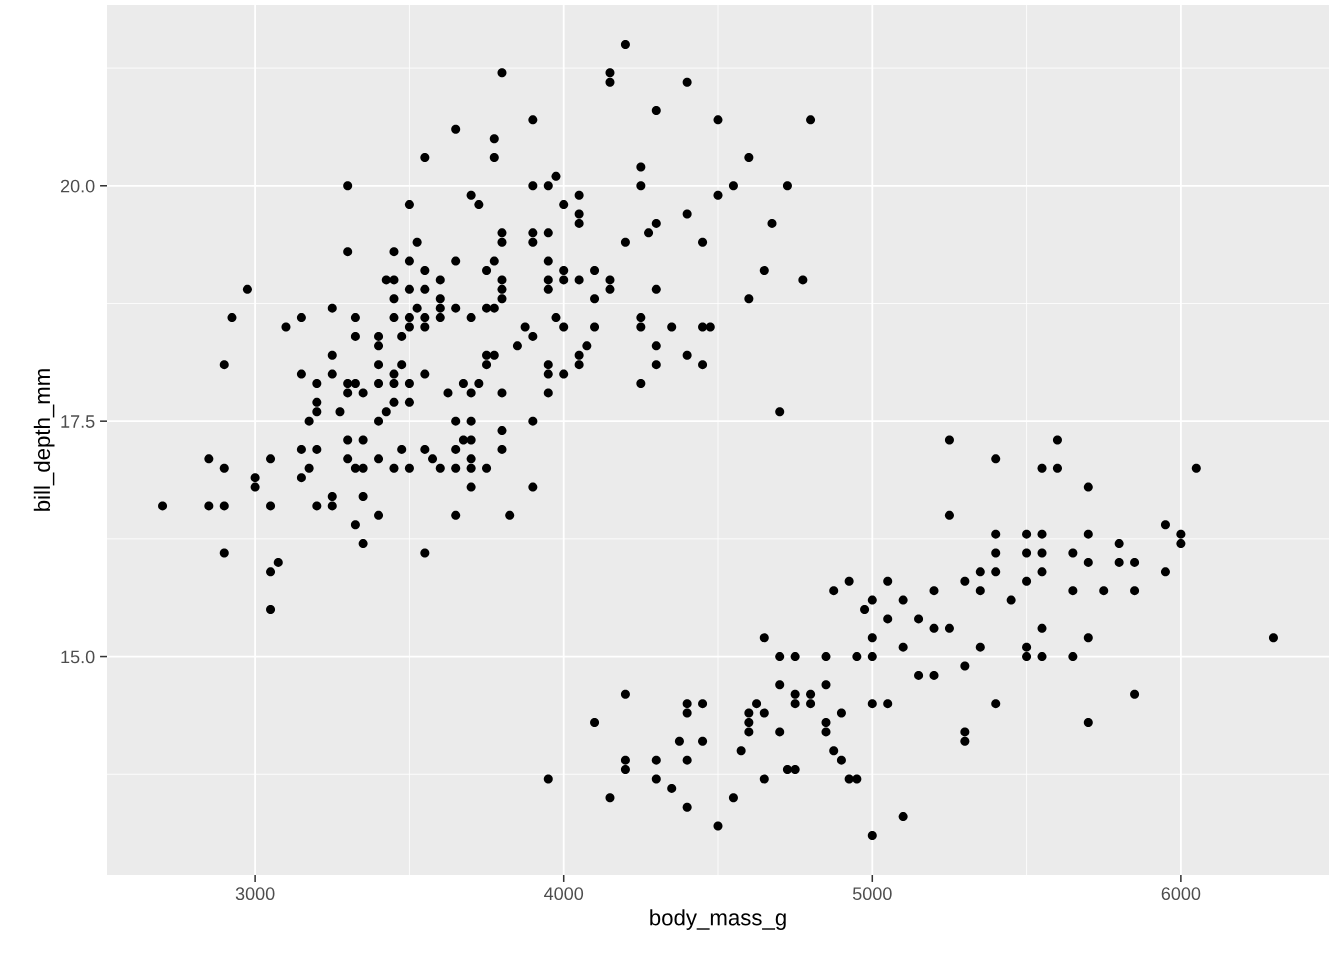 The width and height of the screenshot is (1344, 960). I want to click on x-tick-label: 3000, so click(255, 894).